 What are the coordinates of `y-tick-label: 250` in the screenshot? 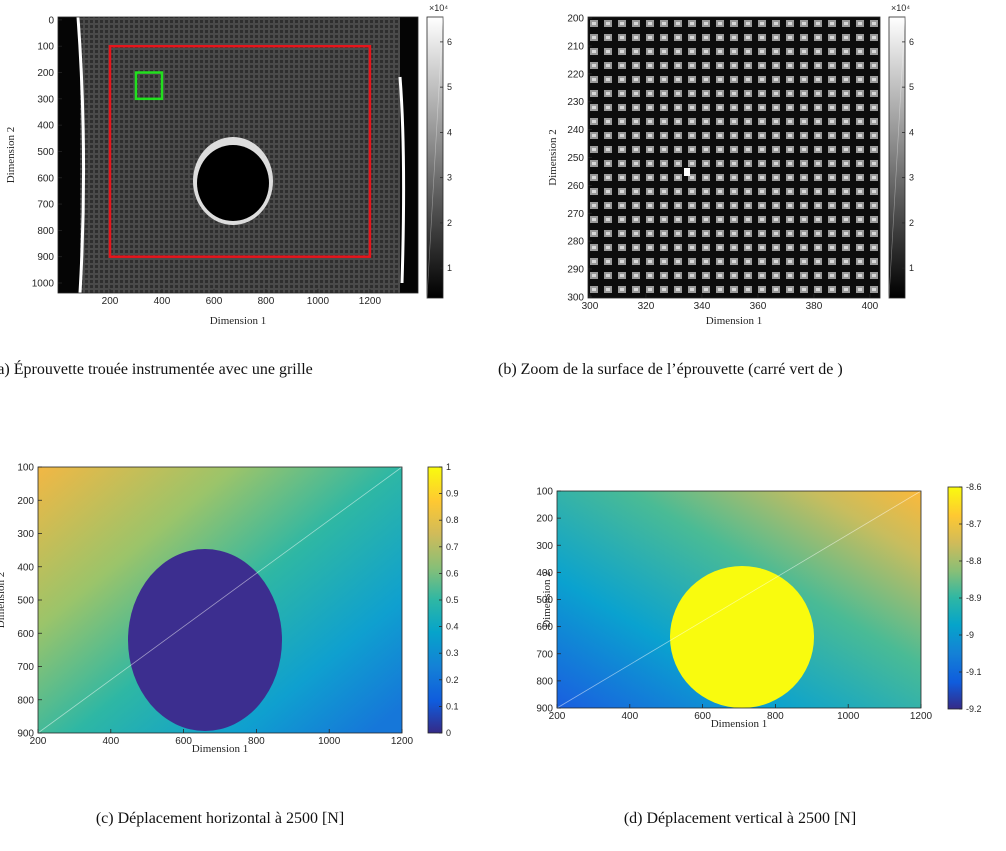 It's located at (575, 158).